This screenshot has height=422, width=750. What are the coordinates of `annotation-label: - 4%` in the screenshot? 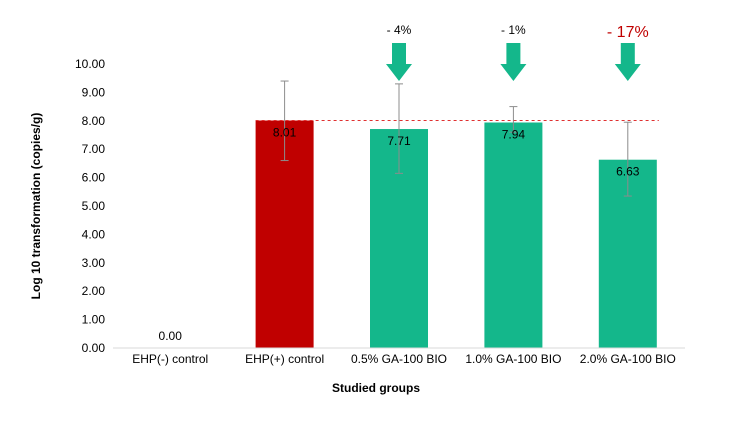 It's located at (399, 30).